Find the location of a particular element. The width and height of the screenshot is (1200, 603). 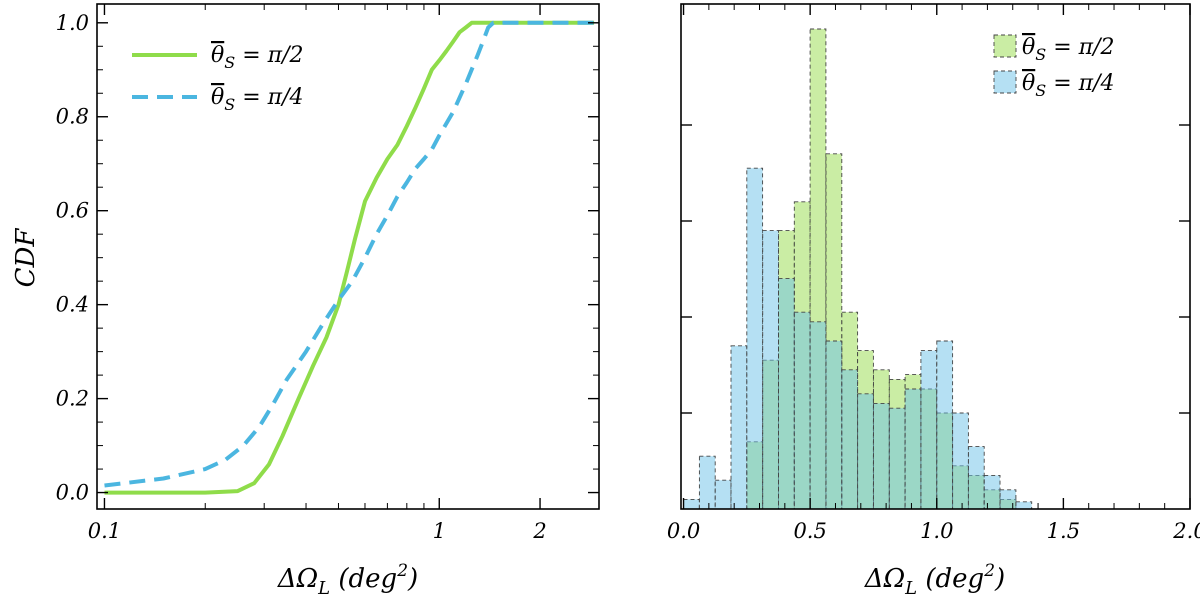

histogram-legend-label-1-rest: = π/2 is located at coordinates (1080, 47).